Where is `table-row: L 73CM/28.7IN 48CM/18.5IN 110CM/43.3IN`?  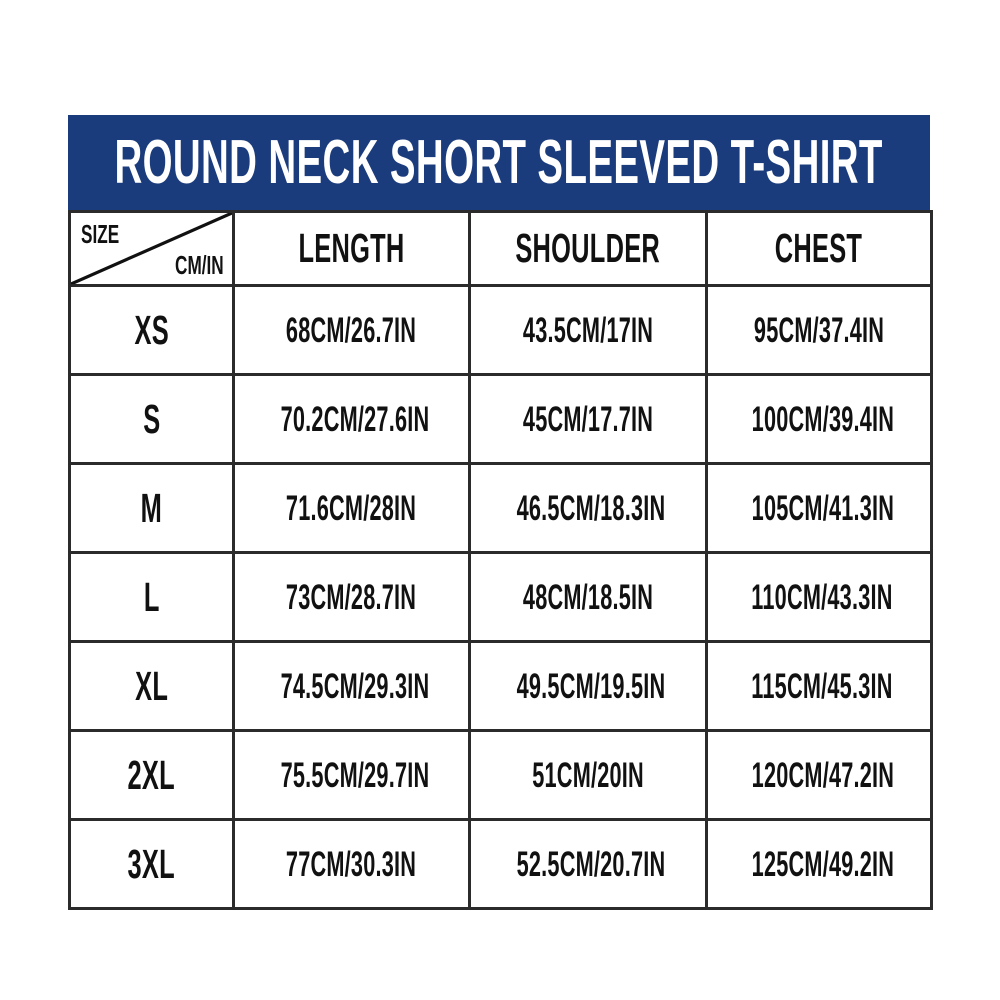
table-row: L 73CM/28.7IN 48CM/18.5IN 110CM/43.3IN is located at coordinates (500, 597).